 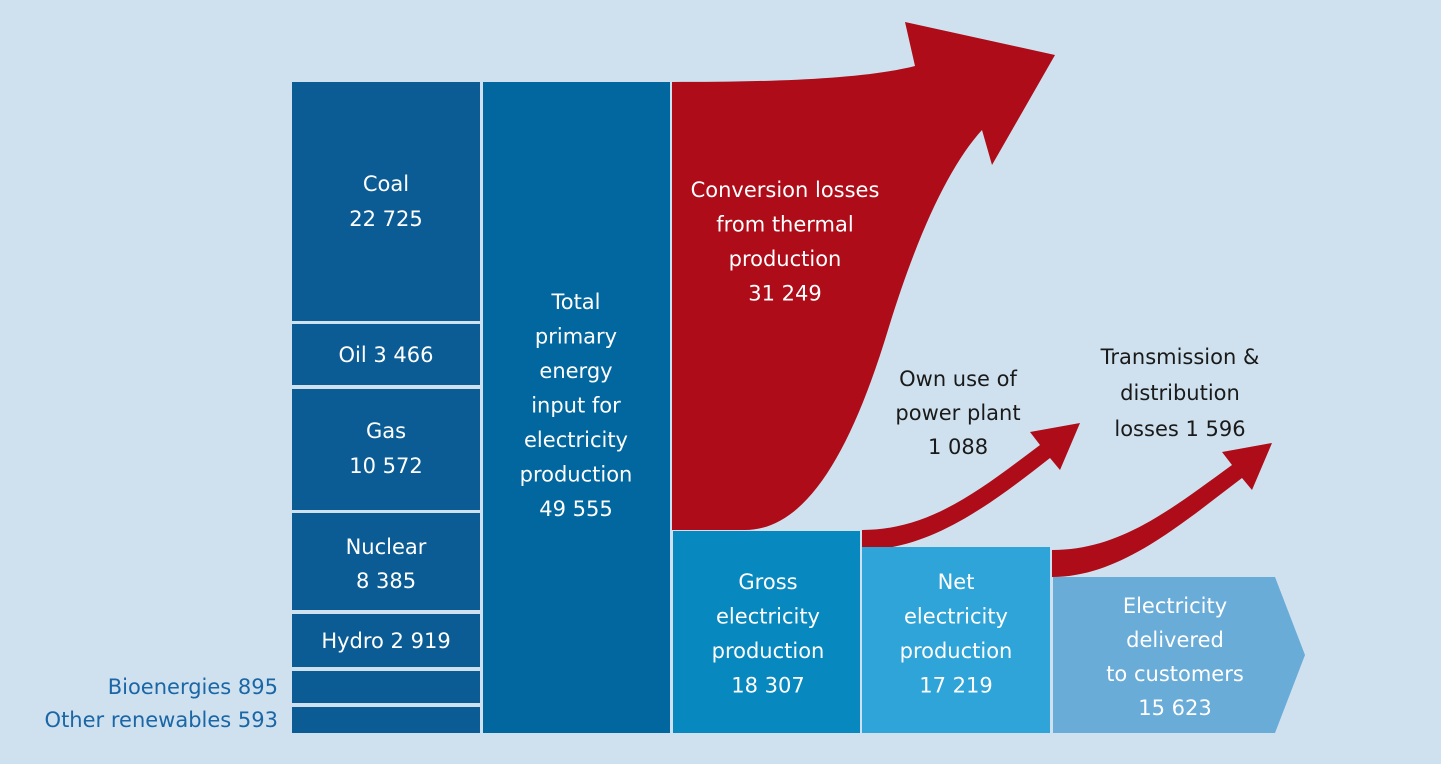 I want to click on label: energy, so click(x=575, y=371).